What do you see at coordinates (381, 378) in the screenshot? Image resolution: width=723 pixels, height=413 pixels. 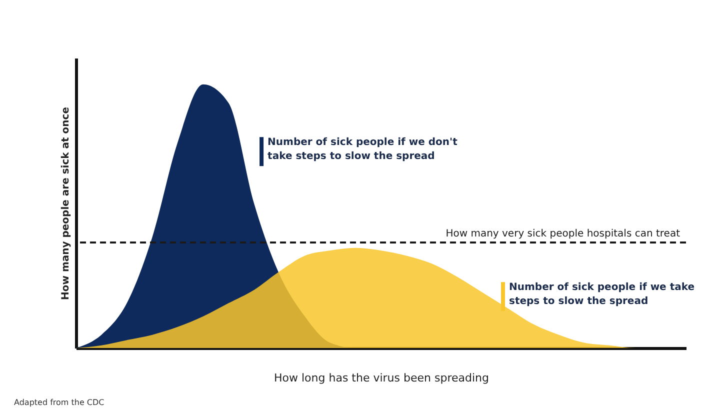 I see `x-axis-title: How long has the virus been spreading` at bounding box center [381, 378].